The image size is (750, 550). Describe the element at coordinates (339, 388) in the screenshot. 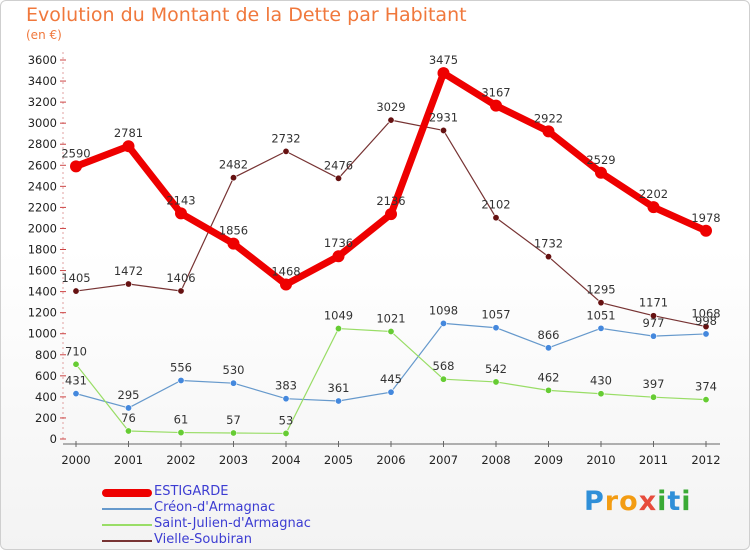

I see `data-label: 361` at that location.